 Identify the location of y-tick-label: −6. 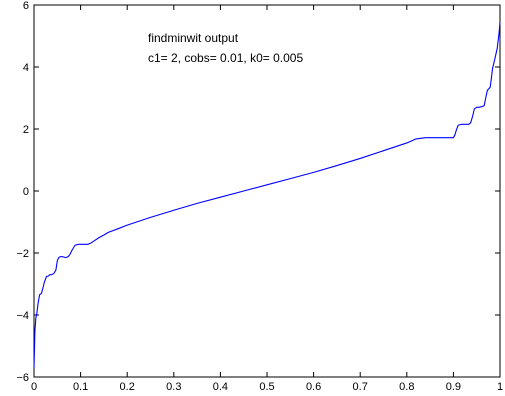
(22, 378).